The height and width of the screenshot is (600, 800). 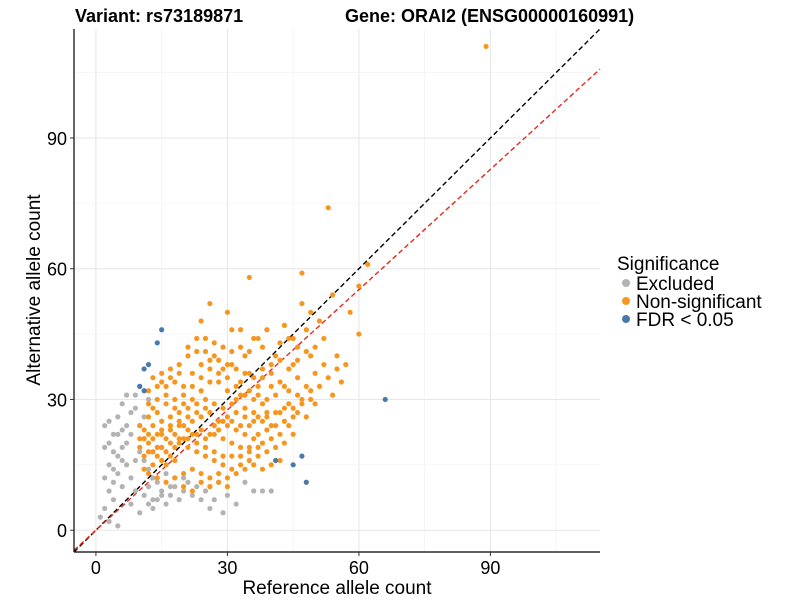 What do you see at coordinates (626, 319) in the screenshot?
I see `legend-swatch-fdr` at bounding box center [626, 319].